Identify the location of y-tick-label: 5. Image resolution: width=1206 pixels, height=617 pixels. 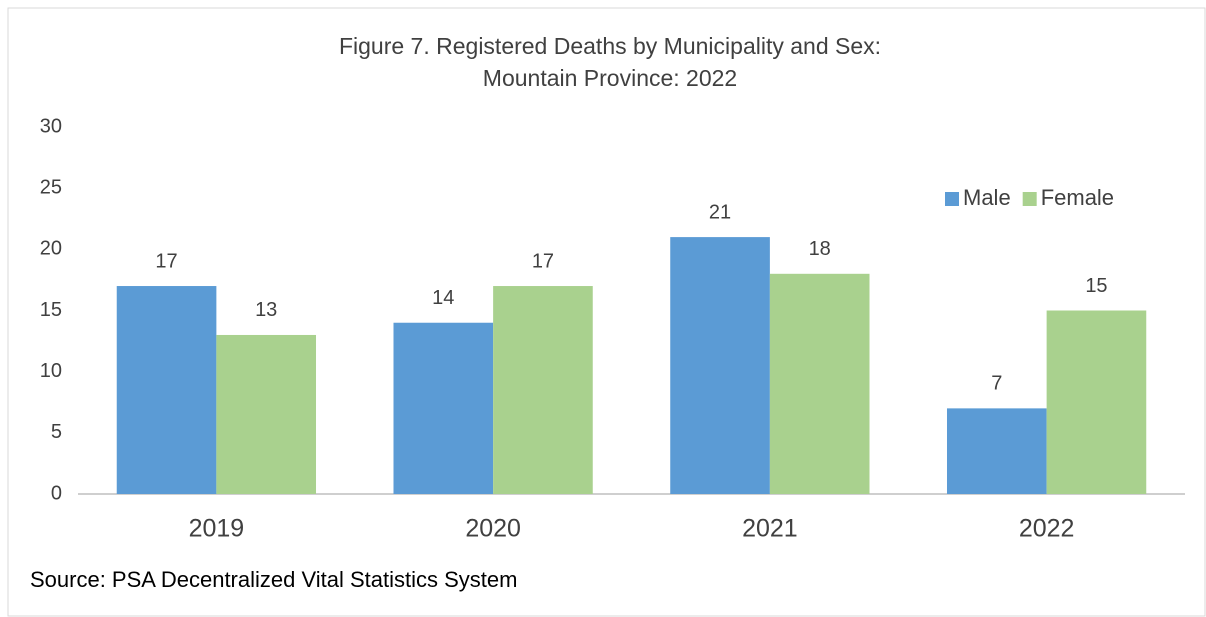
(56, 432).